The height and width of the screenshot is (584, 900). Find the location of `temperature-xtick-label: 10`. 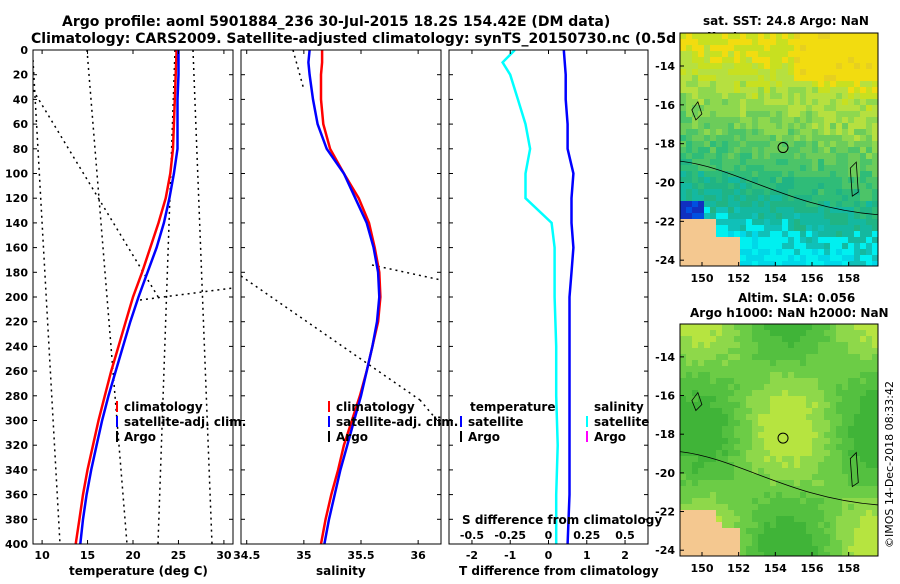

temperature-xtick-label: 10 is located at coordinates (42, 555).